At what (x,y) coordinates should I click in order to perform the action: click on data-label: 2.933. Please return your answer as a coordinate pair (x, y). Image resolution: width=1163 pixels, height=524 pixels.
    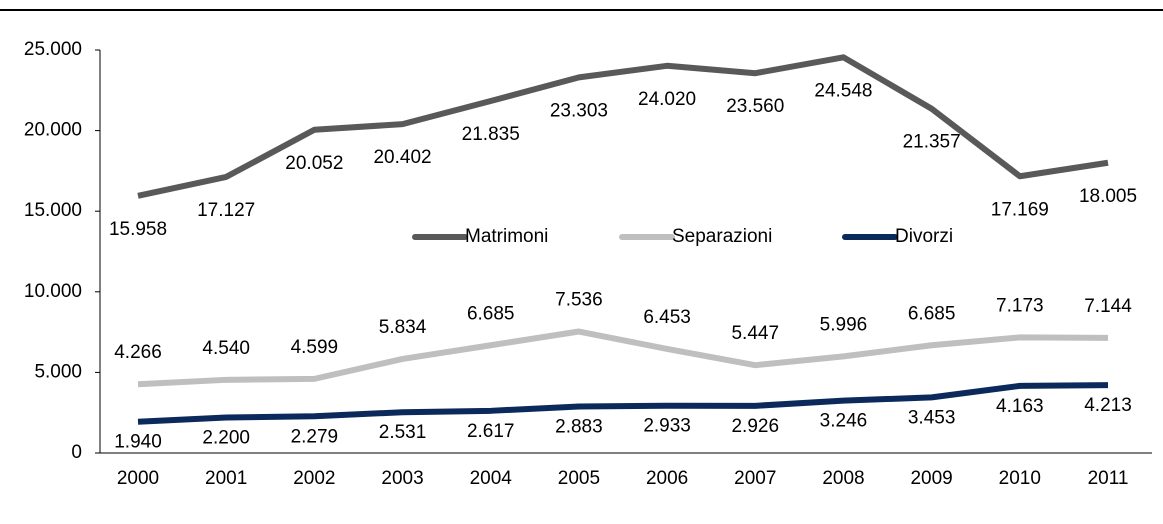
    Looking at the image, I should click on (667, 426).